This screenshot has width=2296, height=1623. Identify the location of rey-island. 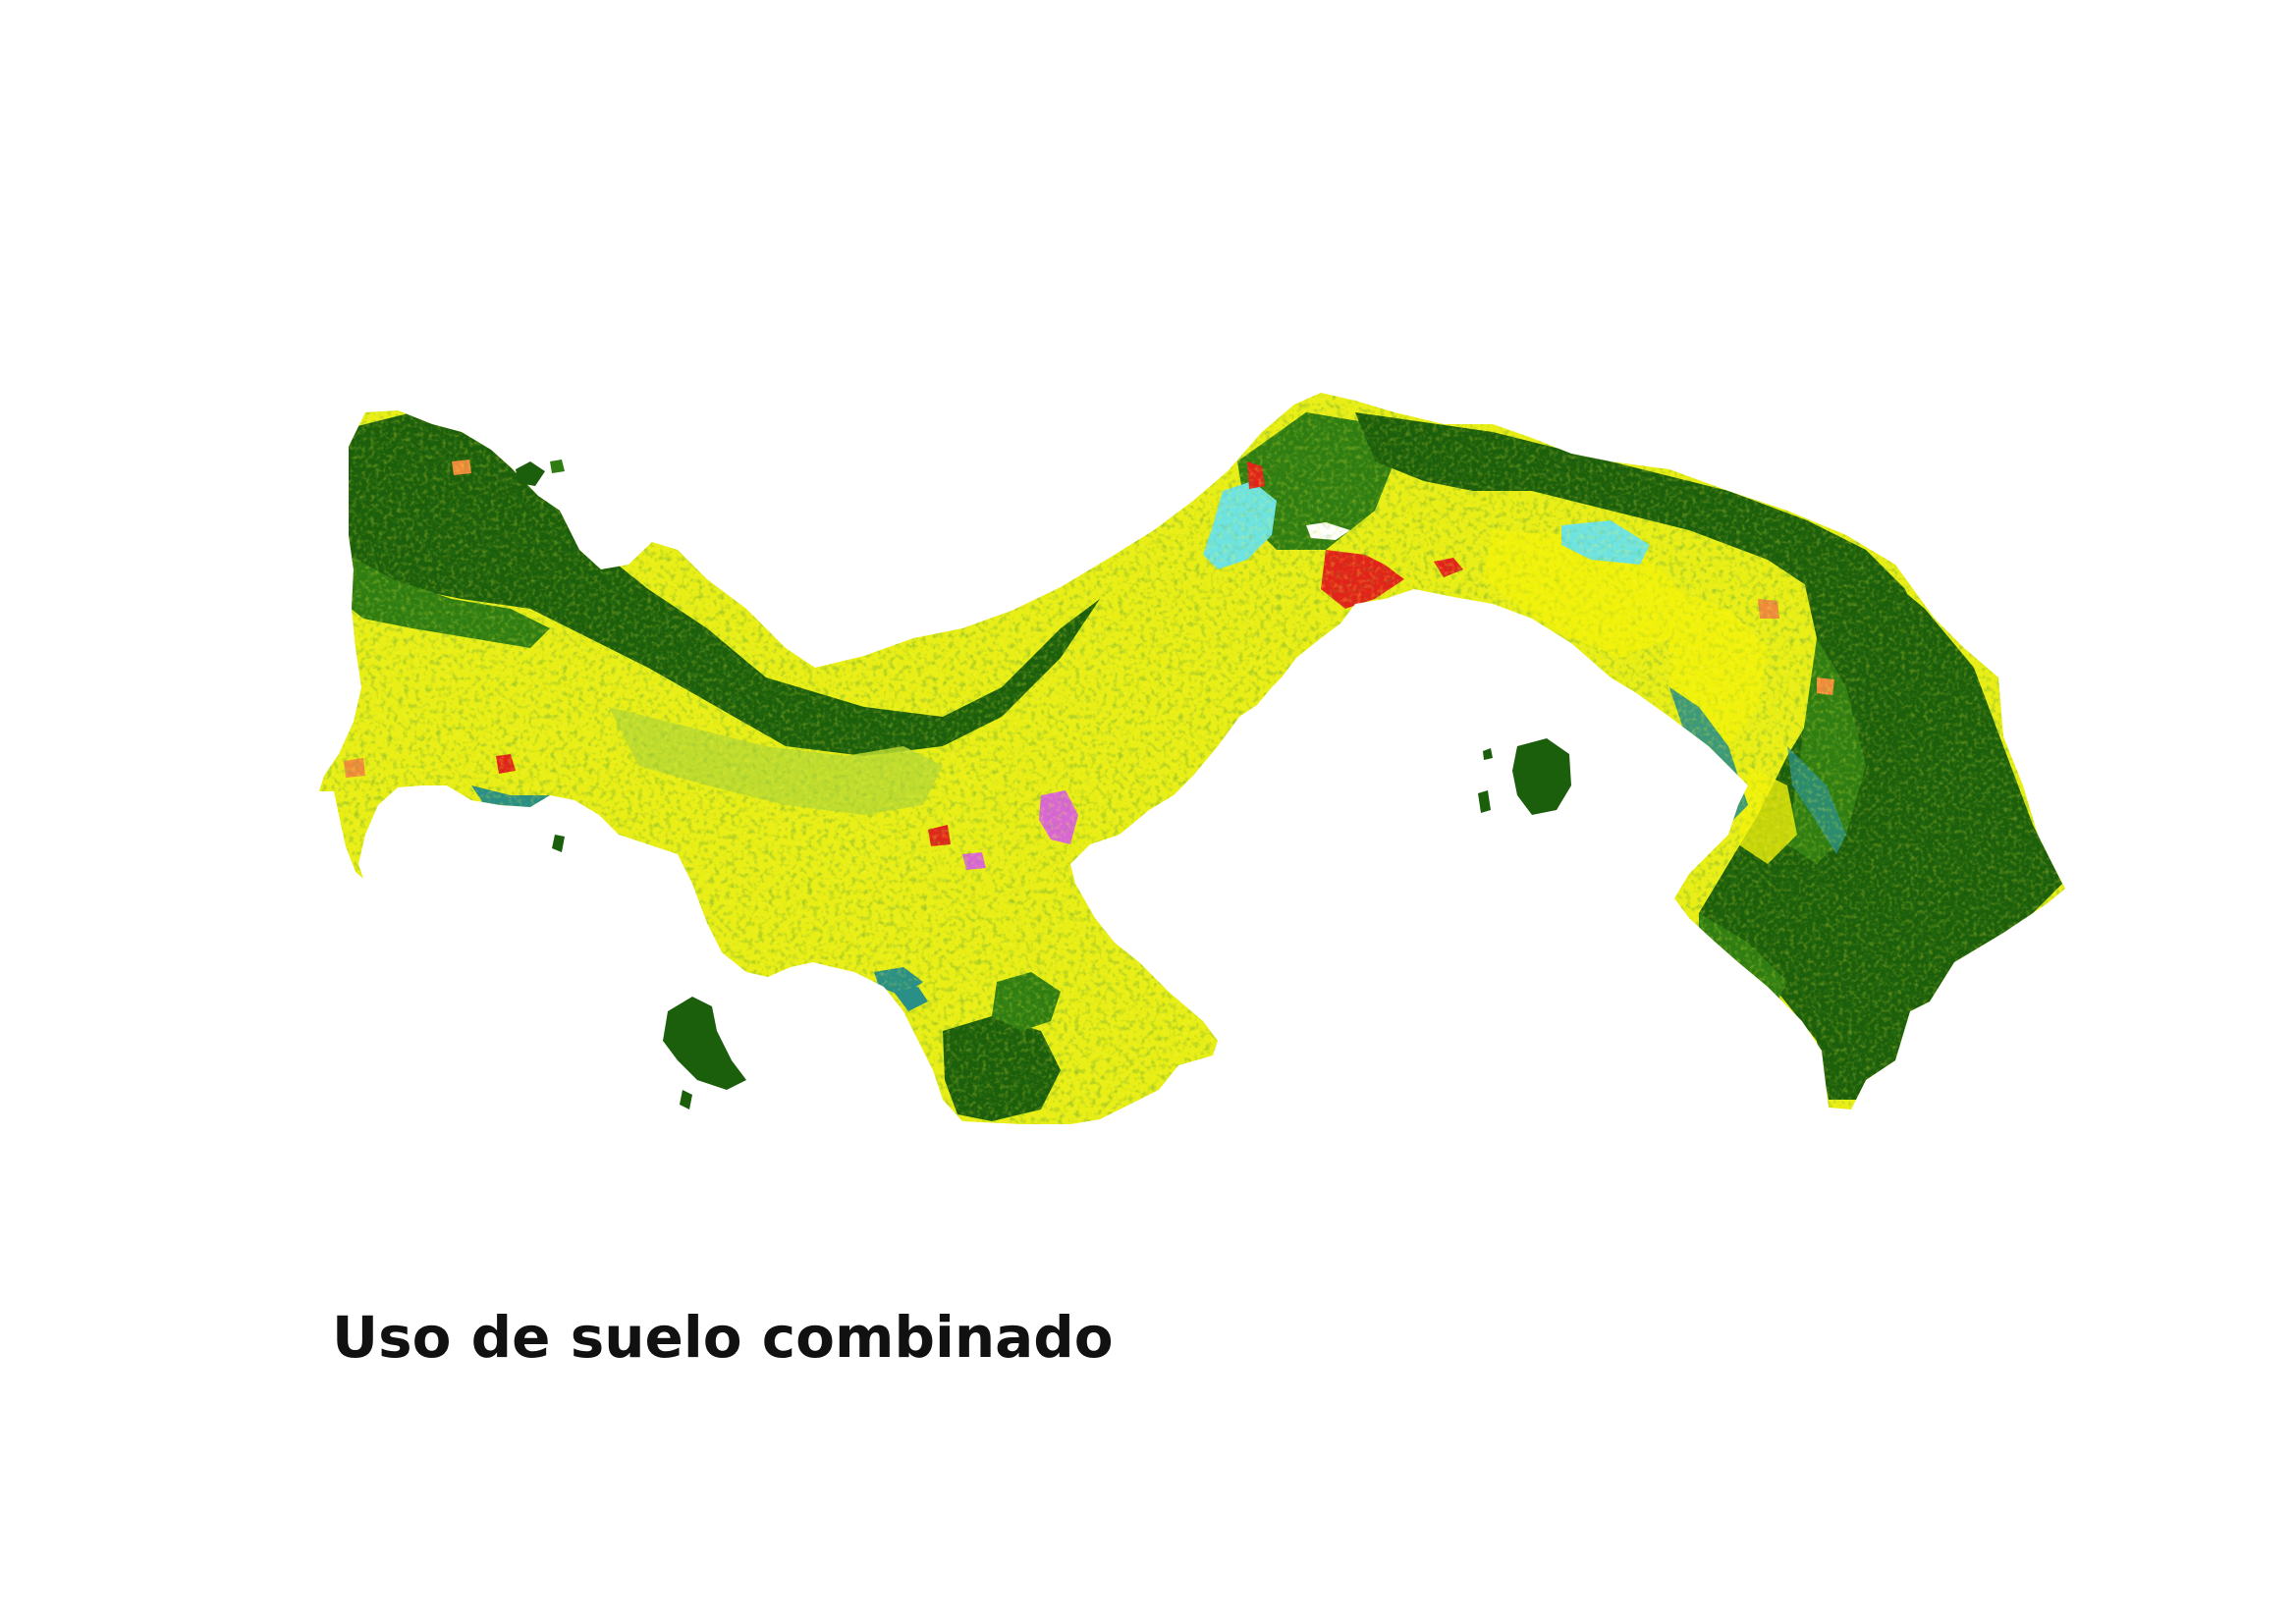
(1541, 776).